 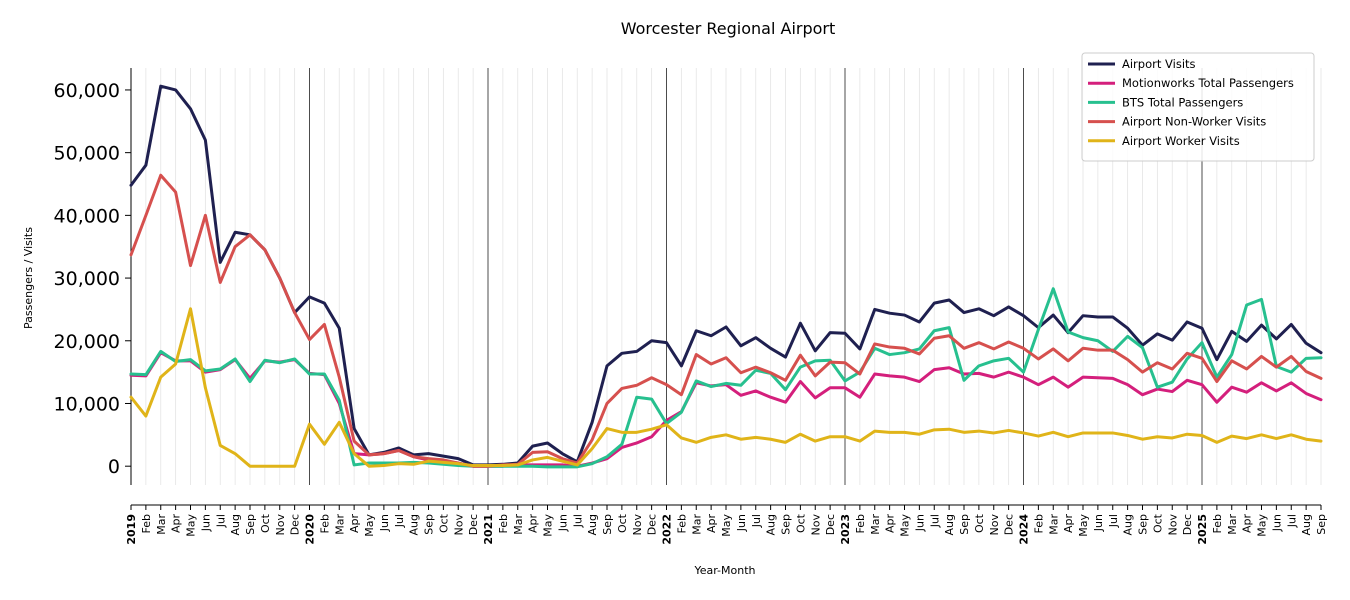 What do you see at coordinates (1181, 141) in the screenshot?
I see `legend-label: Airport Worker Visits` at bounding box center [1181, 141].